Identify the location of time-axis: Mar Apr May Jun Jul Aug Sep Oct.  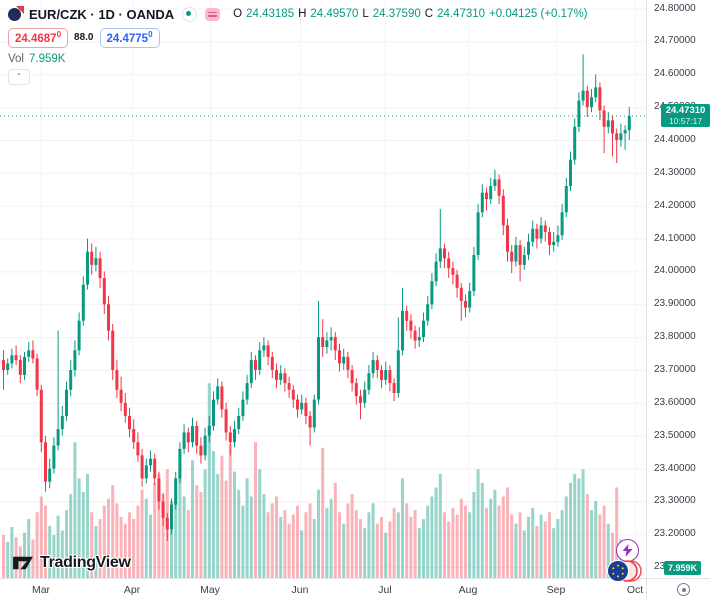
(323, 589).